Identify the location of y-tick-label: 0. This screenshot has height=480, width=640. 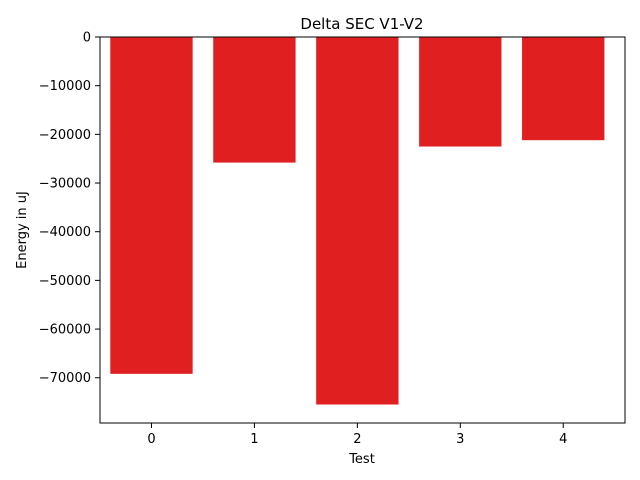
(87, 38).